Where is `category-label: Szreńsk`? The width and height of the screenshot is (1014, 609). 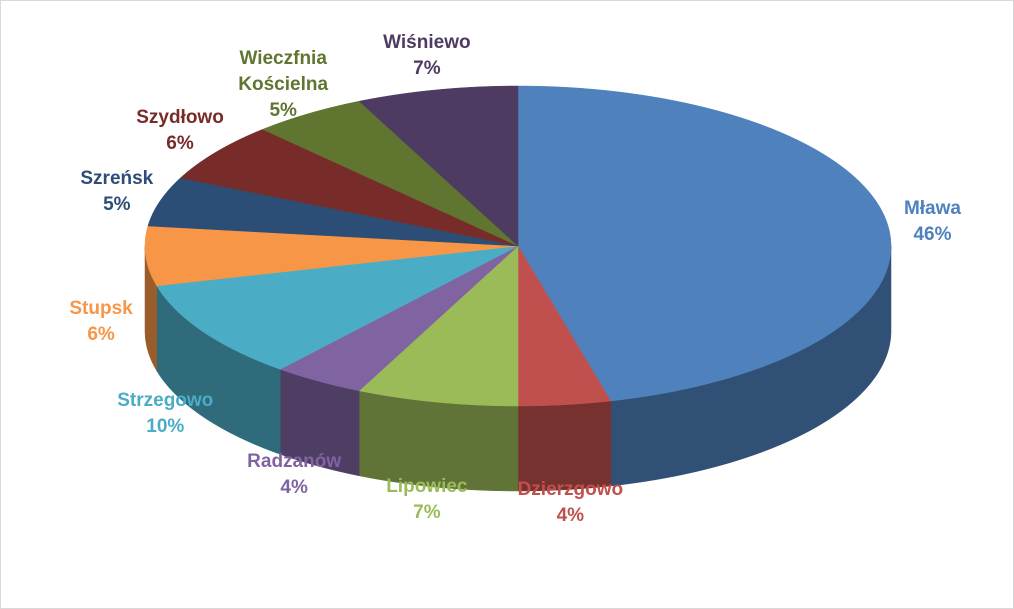
category-label: Szreńsk is located at coordinates (117, 178).